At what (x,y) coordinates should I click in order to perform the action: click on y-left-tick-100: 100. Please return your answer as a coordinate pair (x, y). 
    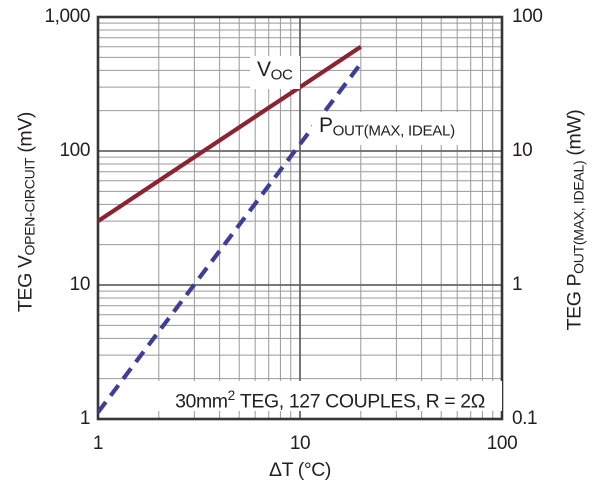
    Looking at the image, I should click on (74, 150).